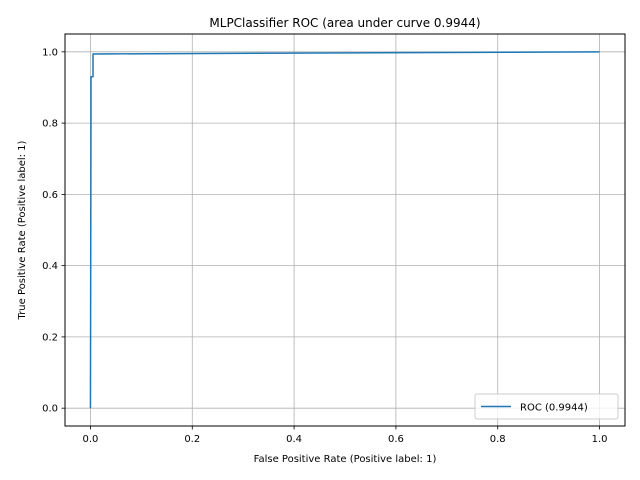  I want to click on y-tick-label: 0.2, so click(50, 337).